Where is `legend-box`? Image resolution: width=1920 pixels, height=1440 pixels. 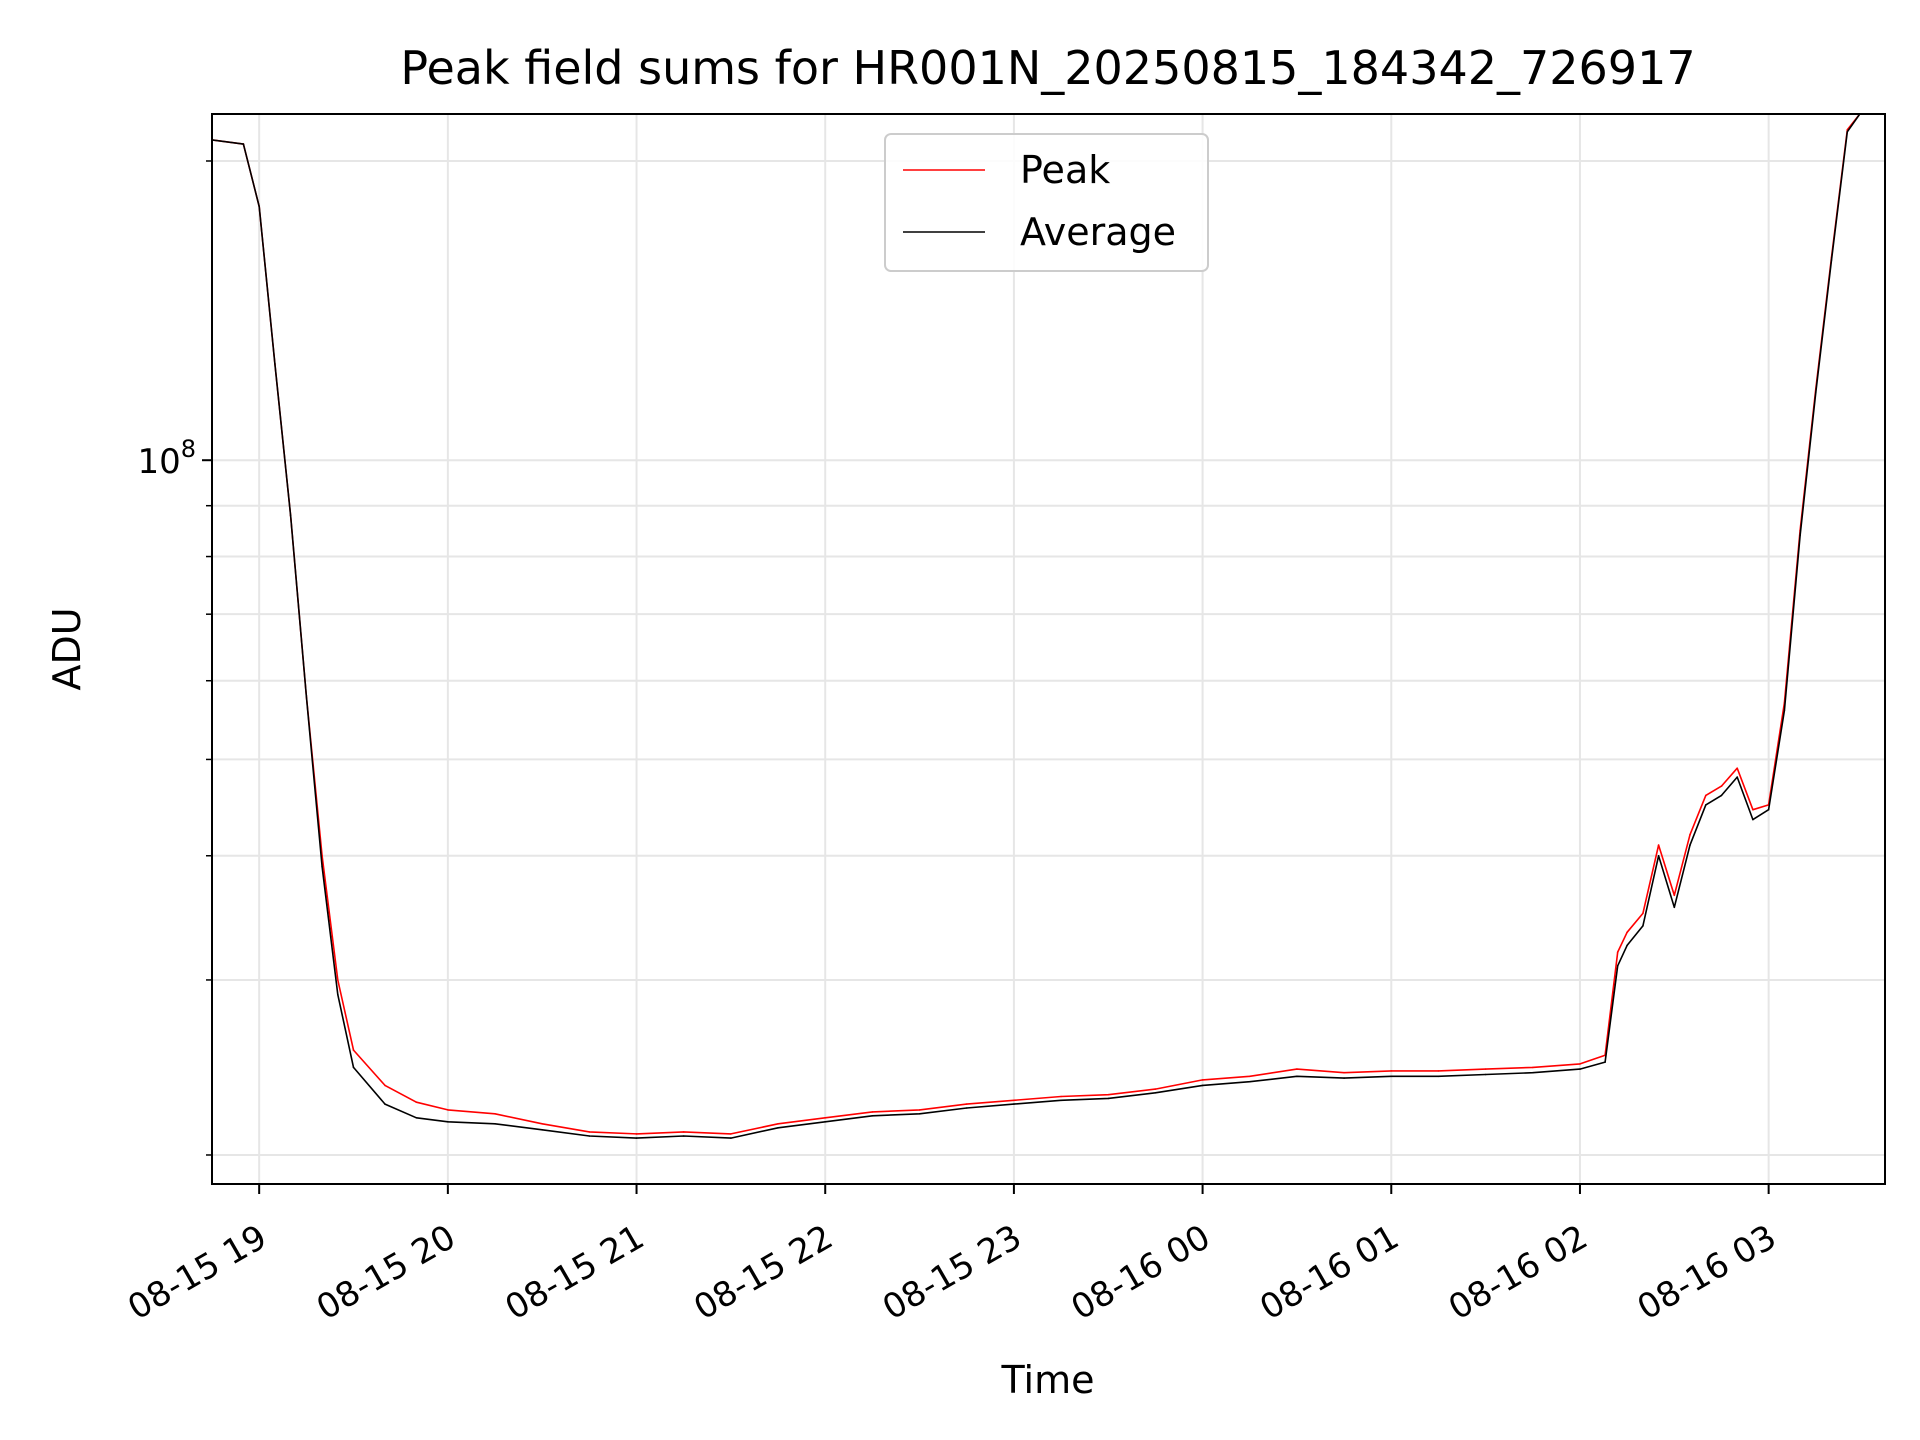
legend-box is located at coordinates (1046, 202).